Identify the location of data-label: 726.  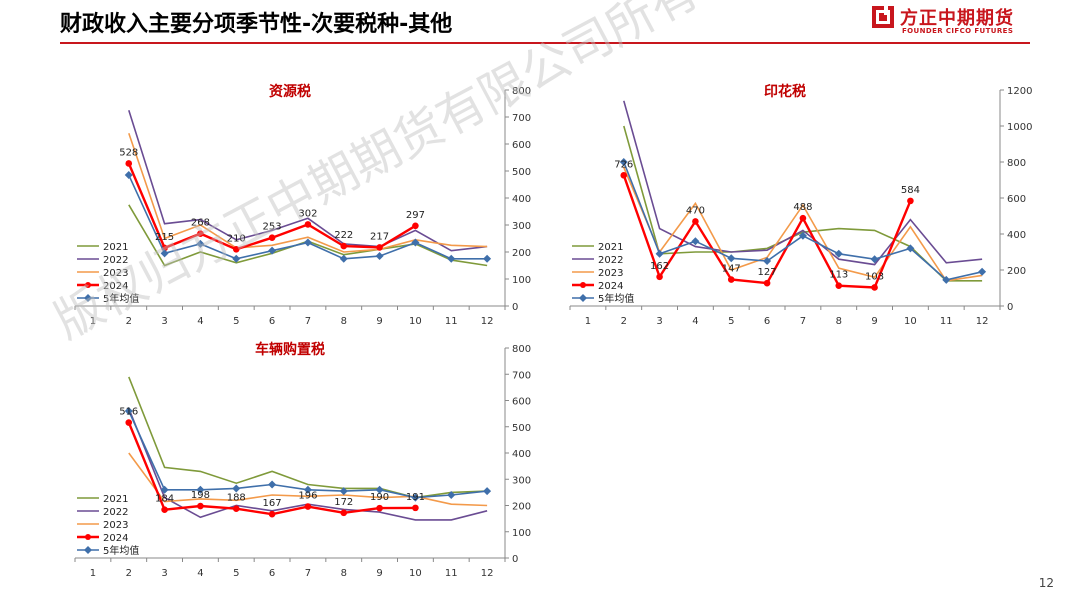
(623, 164).